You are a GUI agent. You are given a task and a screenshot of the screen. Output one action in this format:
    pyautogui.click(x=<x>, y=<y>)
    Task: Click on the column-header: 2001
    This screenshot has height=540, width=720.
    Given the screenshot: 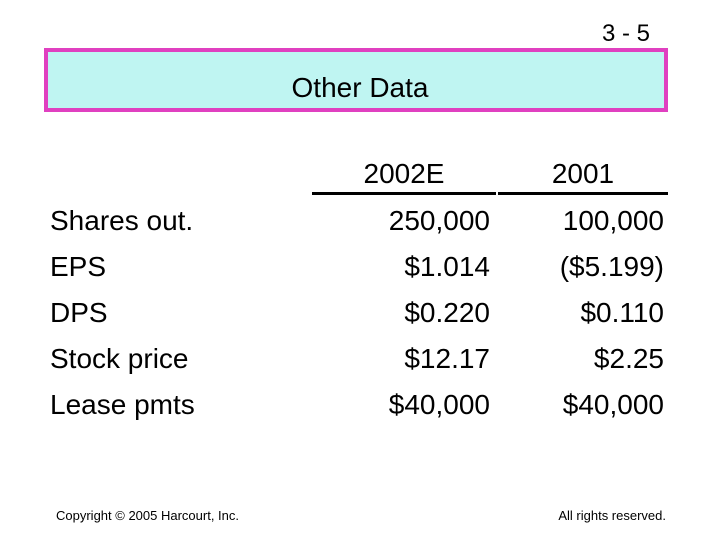 What is the action you would take?
    pyautogui.click(x=583, y=176)
    